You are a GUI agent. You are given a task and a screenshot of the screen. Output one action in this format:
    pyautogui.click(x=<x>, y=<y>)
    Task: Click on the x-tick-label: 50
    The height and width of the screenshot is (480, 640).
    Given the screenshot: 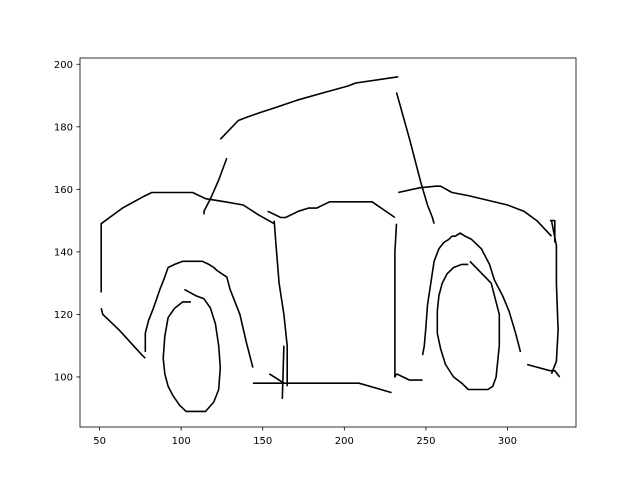 What is the action you would take?
    pyautogui.click(x=99, y=441)
    